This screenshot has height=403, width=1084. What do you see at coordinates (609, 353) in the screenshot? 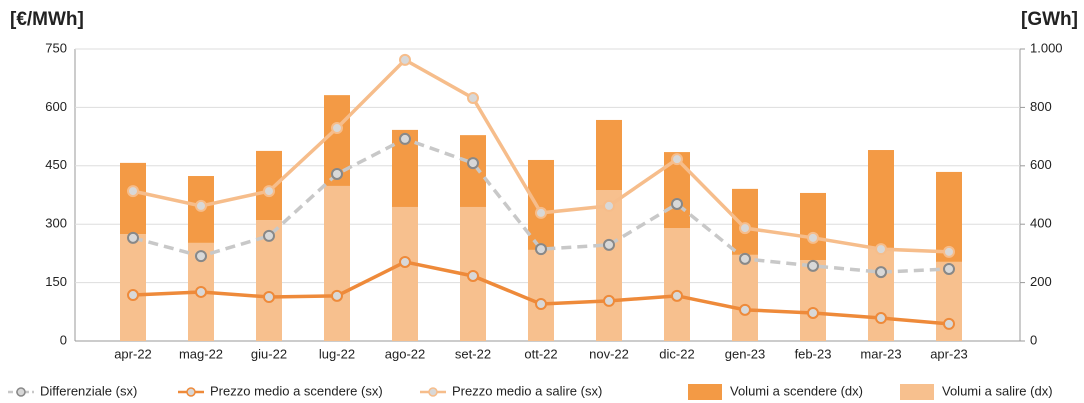
I see `x-tick-label: nov-22` at bounding box center [609, 353].